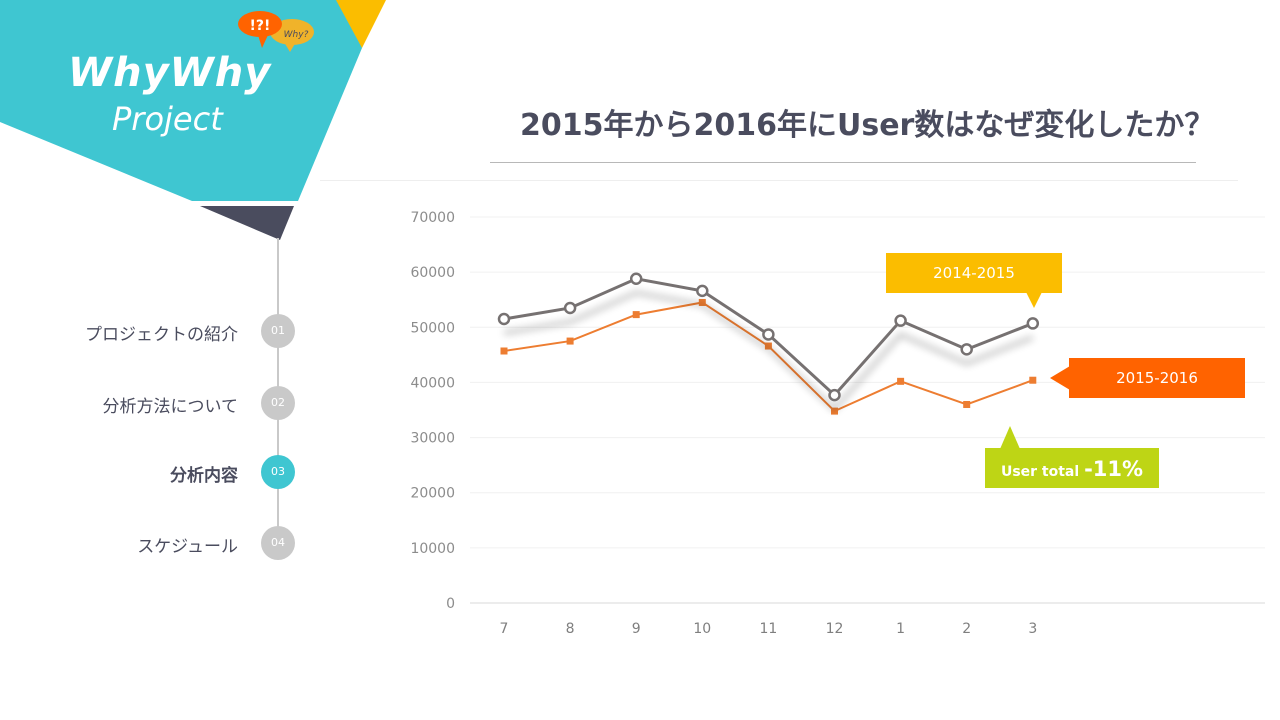  Describe the element at coordinates (432, 273) in the screenshot. I see `y-tick-label: 60000` at that location.